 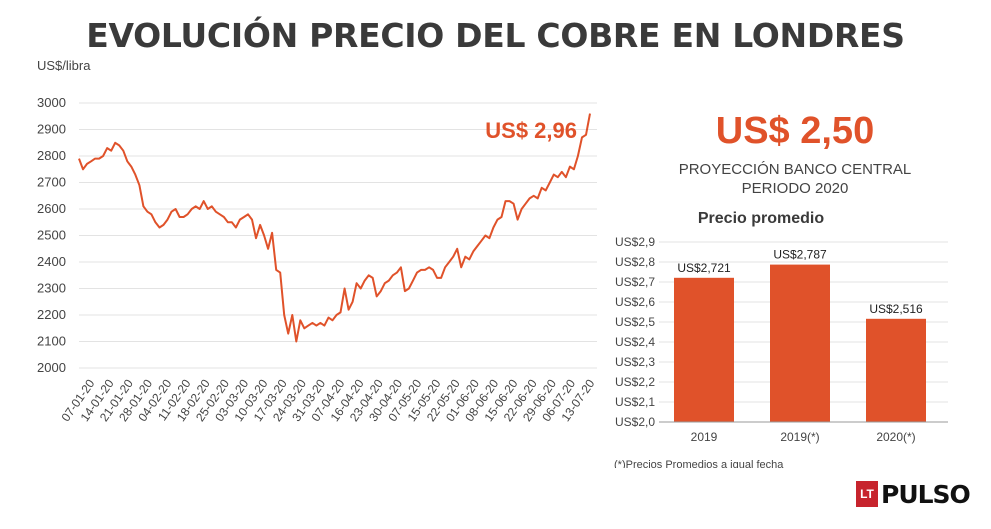 What do you see at coordinates (896, 309) in the screenshot?
I see `bar-data-label: US$2,516` at bounding box center [896, 309].